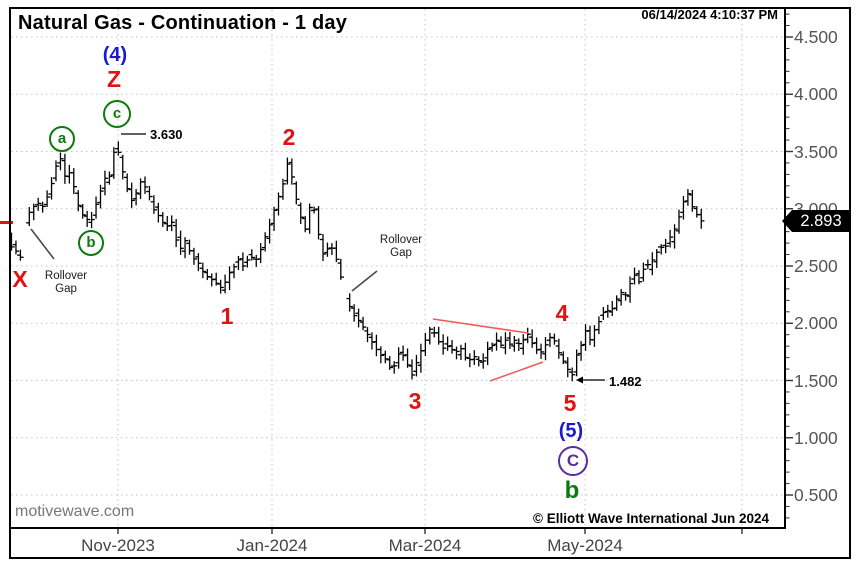 Image resolution: width=862 pixels, height=568 pixels. I want to click on gap-pointer-line, so click(364, 281).